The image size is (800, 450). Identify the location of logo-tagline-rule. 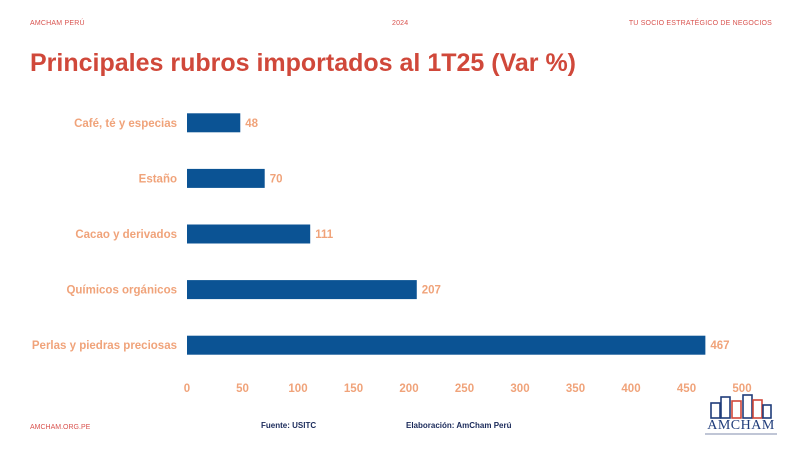
(741, 434).